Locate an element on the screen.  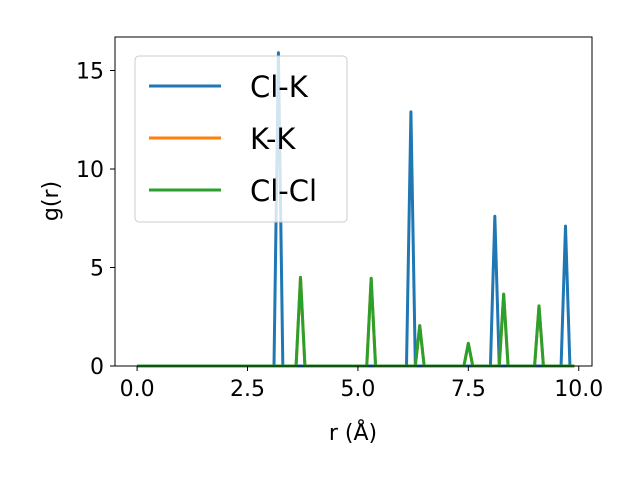
y-tick-label: 0 is located at coordinates (97, 367).